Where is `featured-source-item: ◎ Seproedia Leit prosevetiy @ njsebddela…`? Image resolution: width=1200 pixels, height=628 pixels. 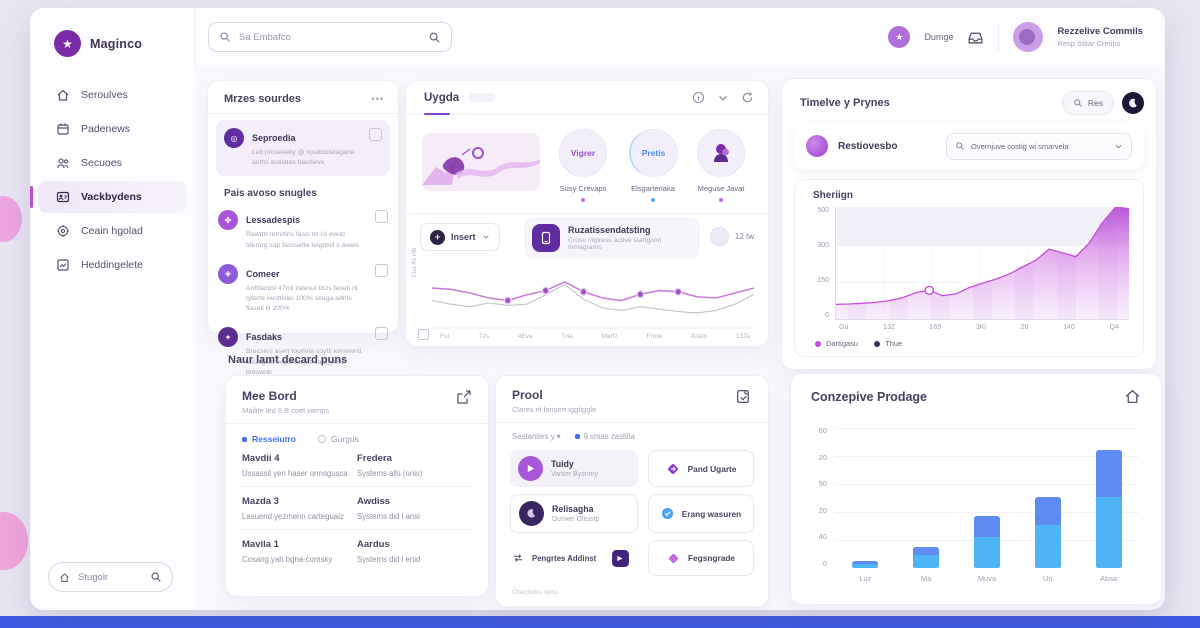
featured-source-item: ◎ Seproedia Leit prosevetiy @ njsebddela… is located at coordinates (303, 148).